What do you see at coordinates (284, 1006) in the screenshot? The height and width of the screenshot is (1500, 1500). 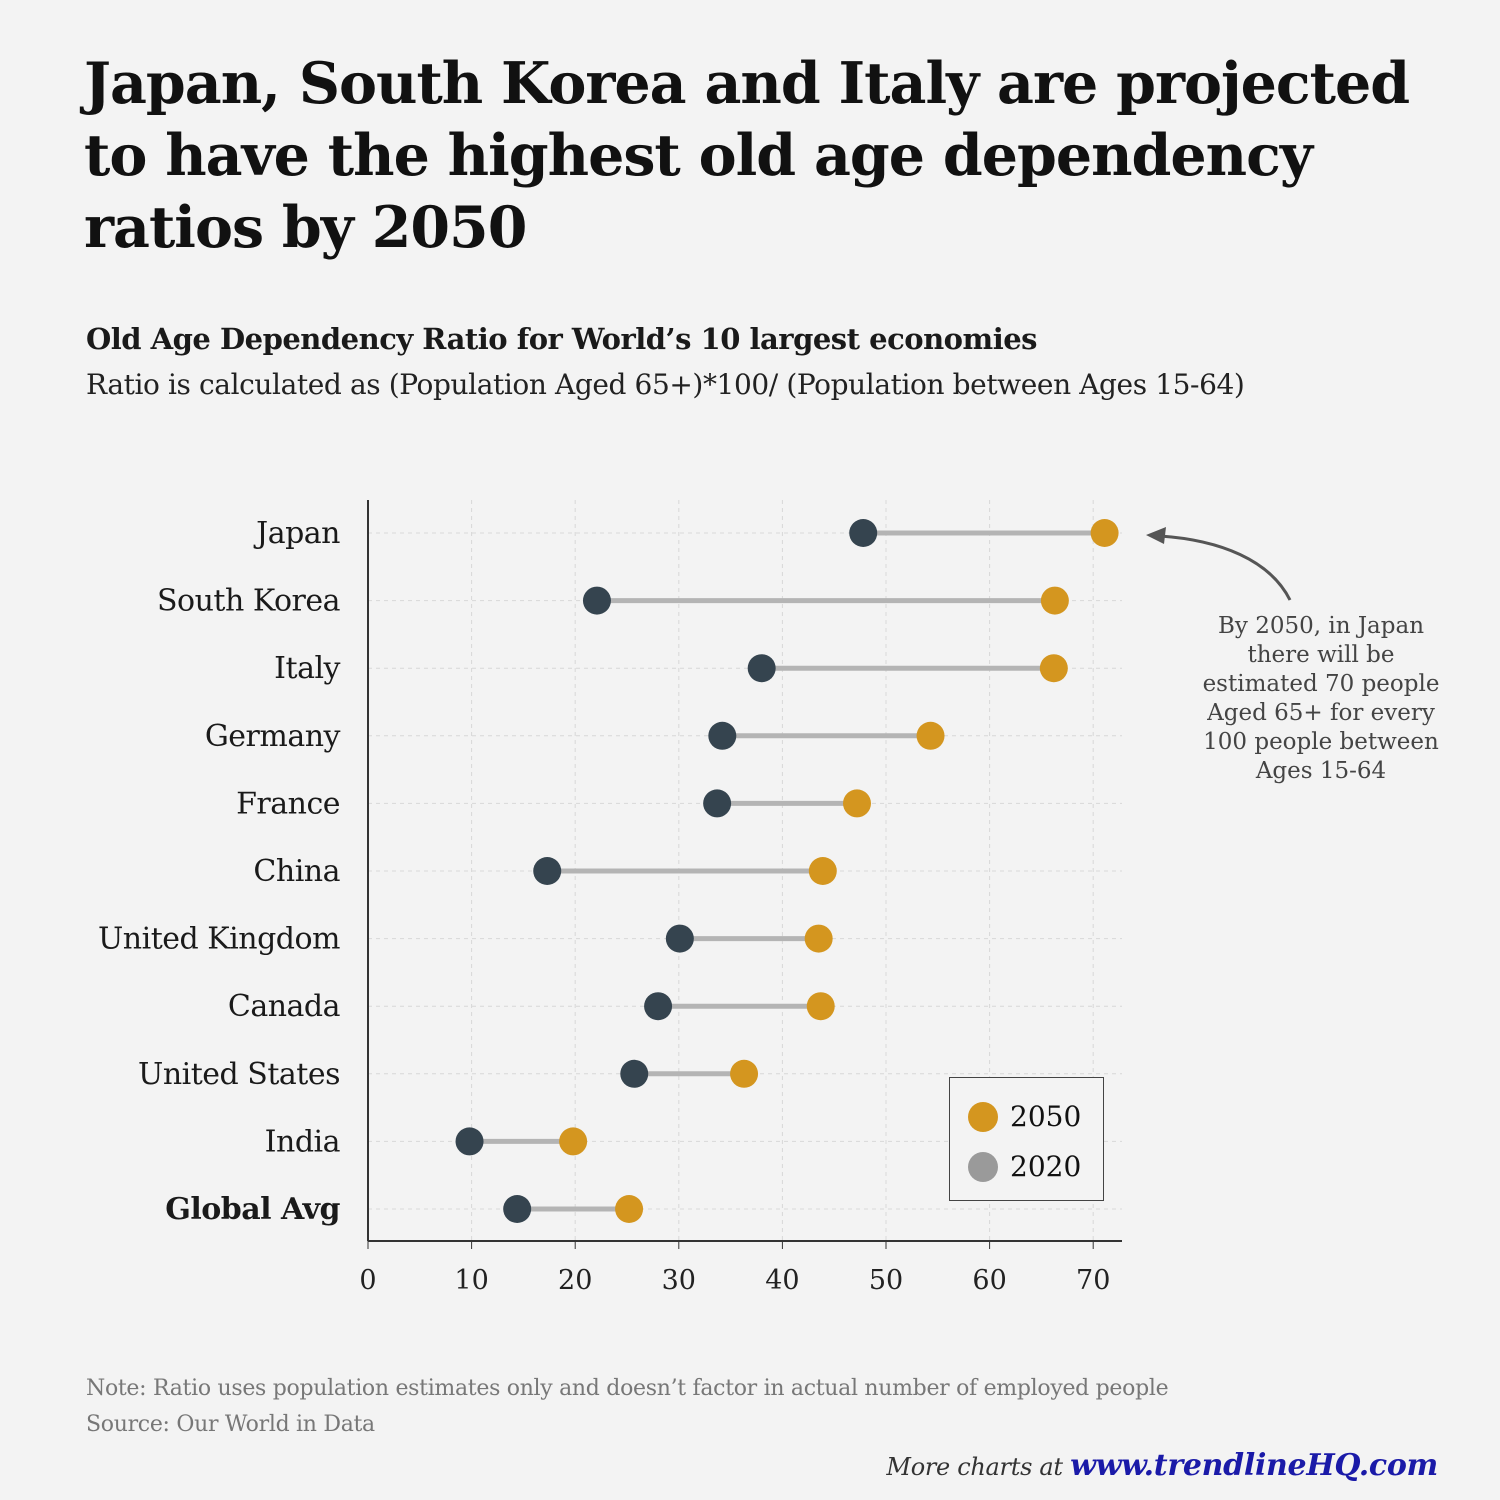 I see `category-label: Canada` at bounding box center [284, 1006].